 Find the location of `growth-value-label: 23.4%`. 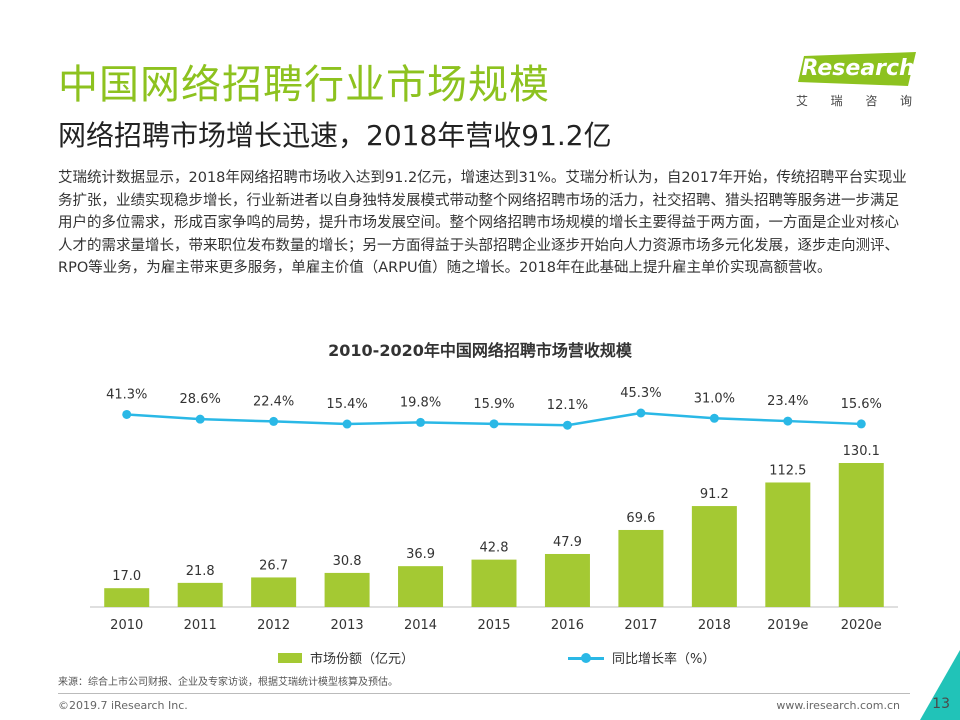

growth-value-label: 23.4% is located at coordinates (787, 401).